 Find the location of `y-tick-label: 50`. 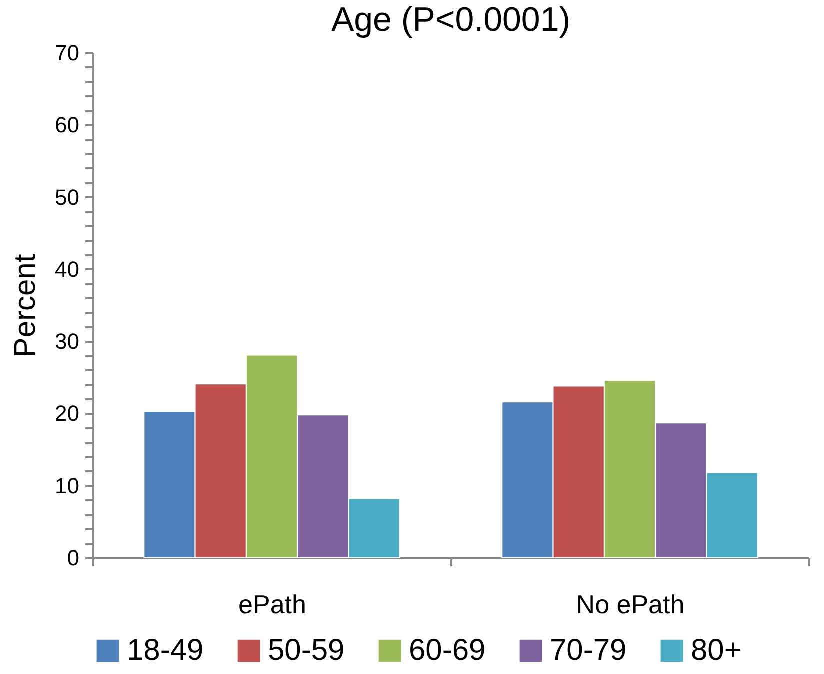

y-tick-label: 50 is located at coordinates (67, 197).